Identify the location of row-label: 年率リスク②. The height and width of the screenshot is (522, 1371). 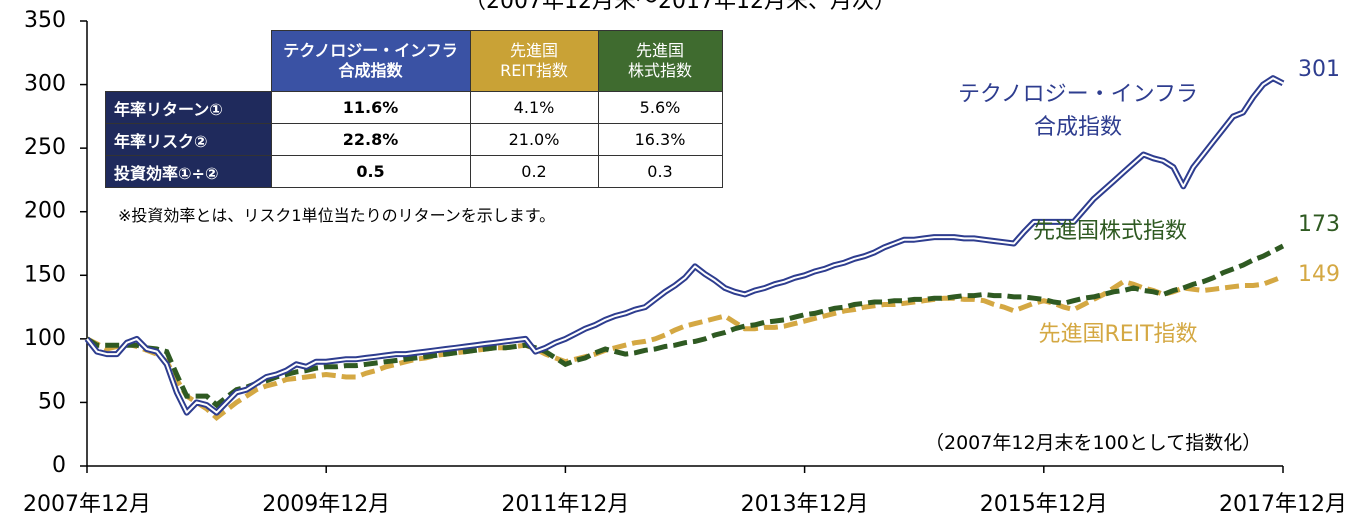
(188, 139).